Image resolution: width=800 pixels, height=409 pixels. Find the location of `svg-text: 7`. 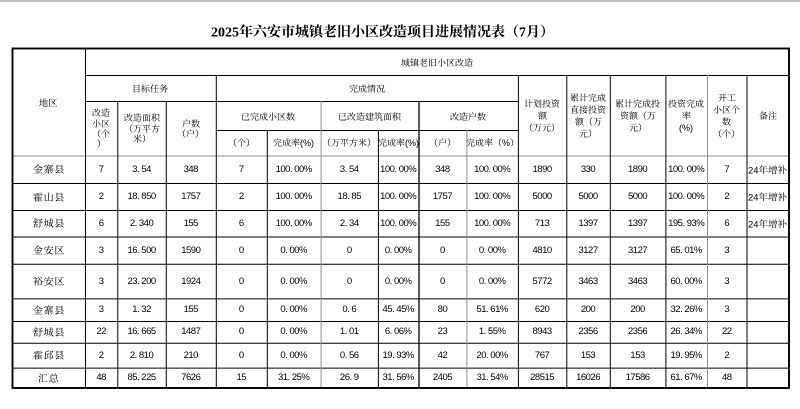

svg-text: 7 is located at coordinates (522, 33).